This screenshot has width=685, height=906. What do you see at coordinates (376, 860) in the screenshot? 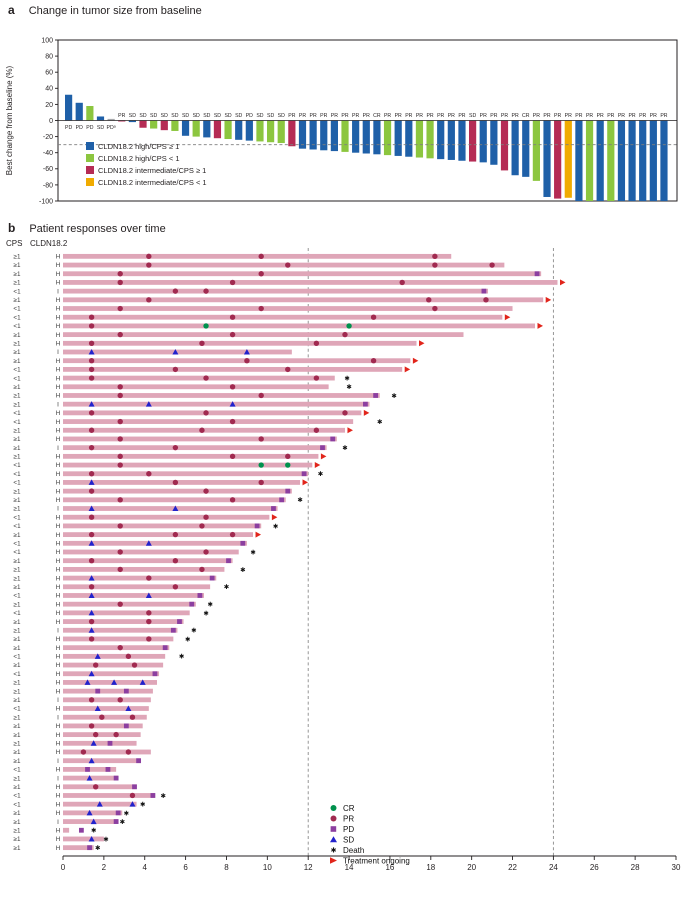
I see `legend-label: Treatment ongoing` at bounding box center [376, 860].